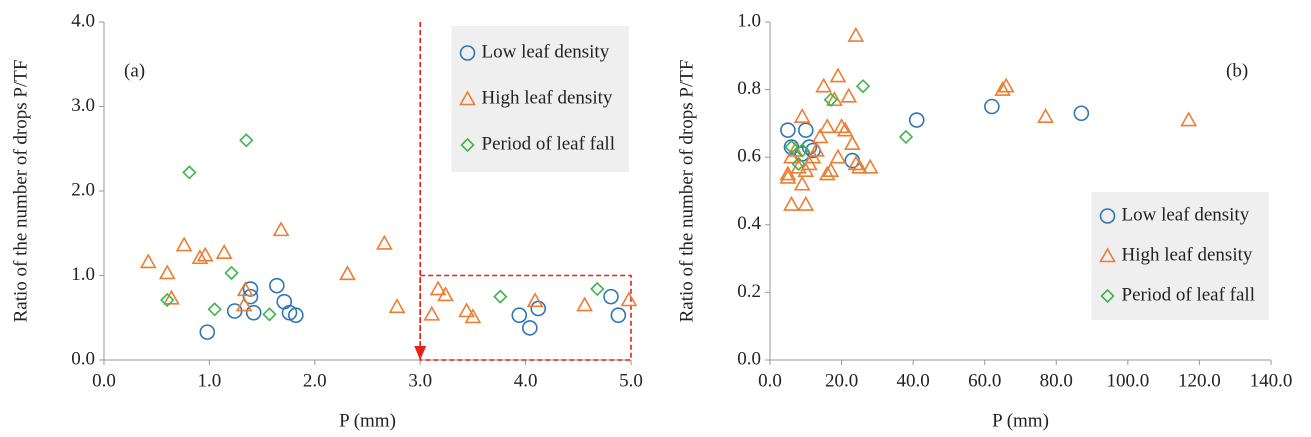  I want to click on highlight-box, so click(525, 317).